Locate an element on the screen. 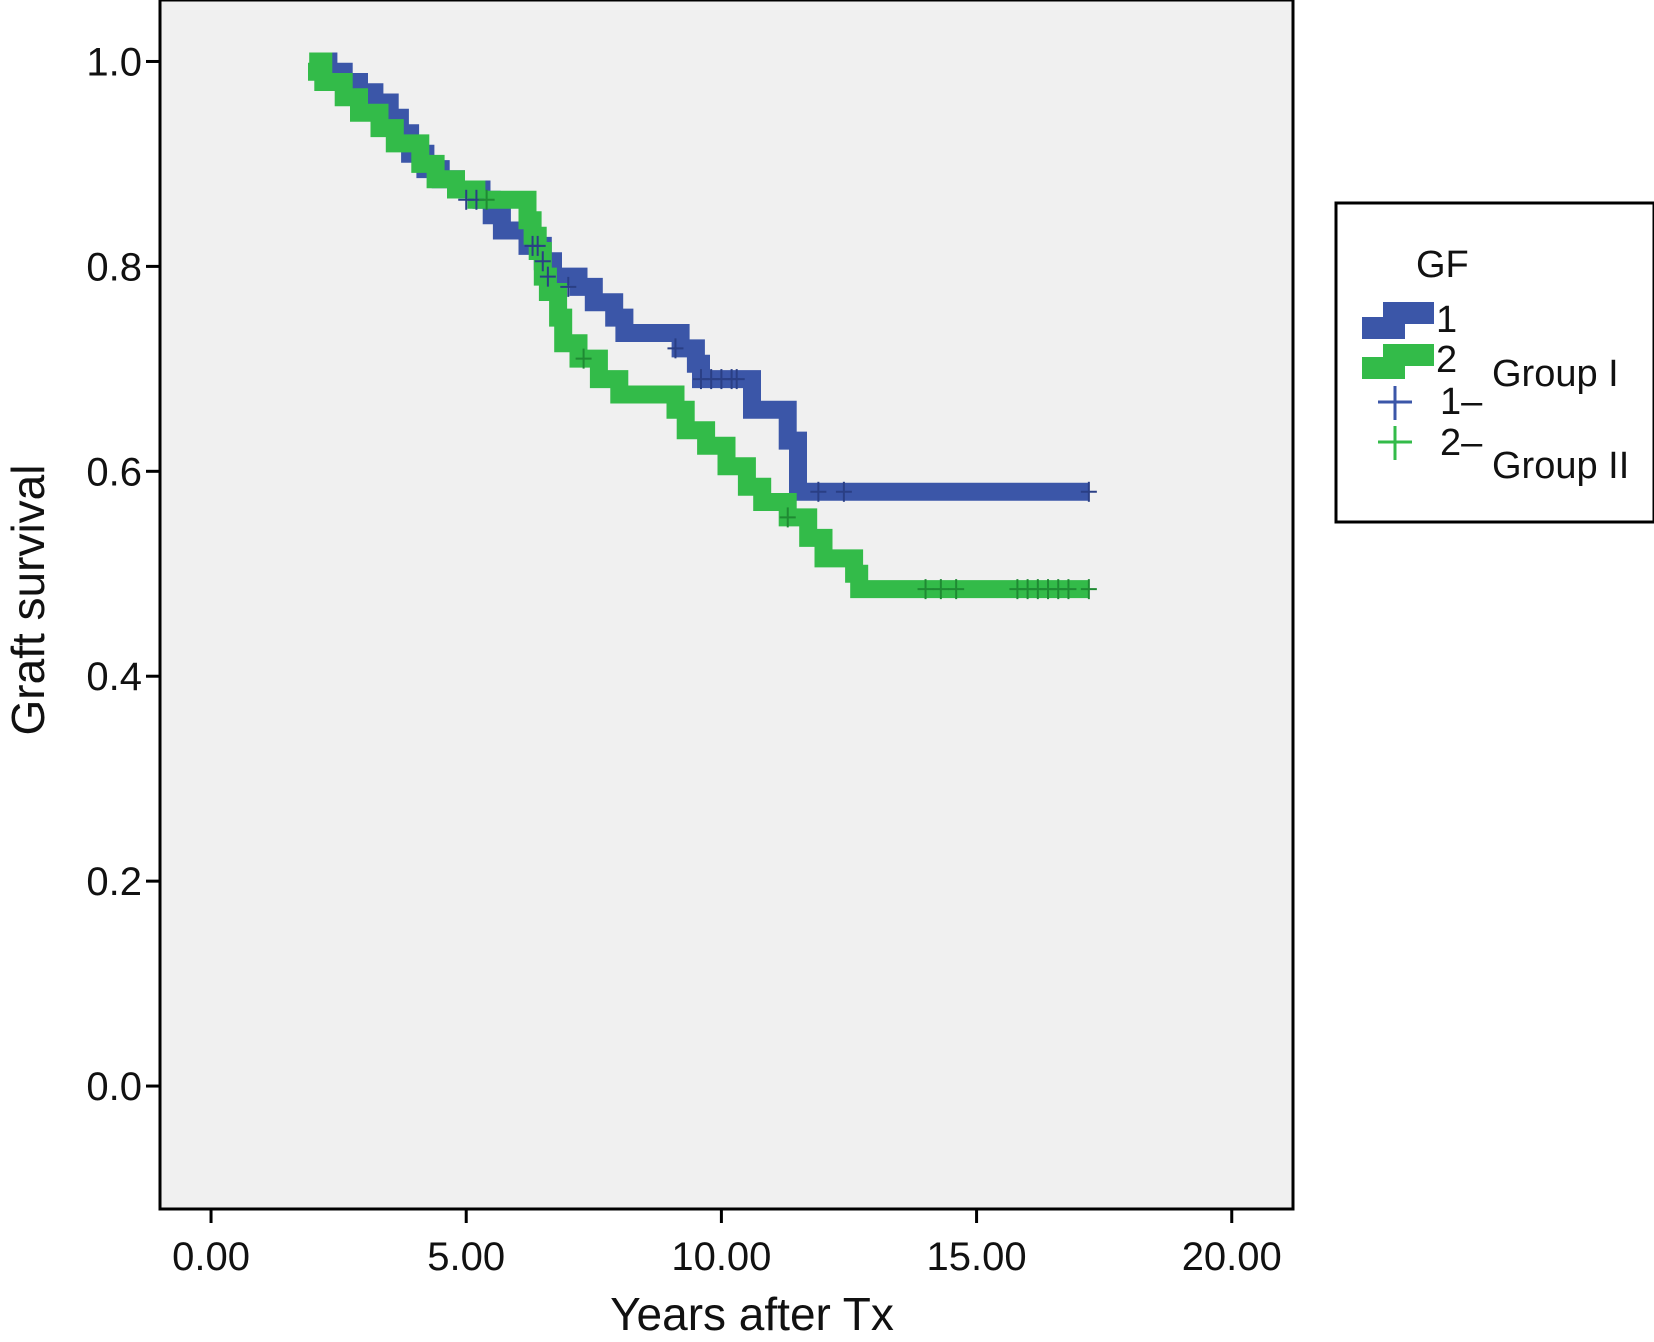 The image size is (1654, 1342). y-tick-label-5: 1.0 is located at coordinates (114, 62).